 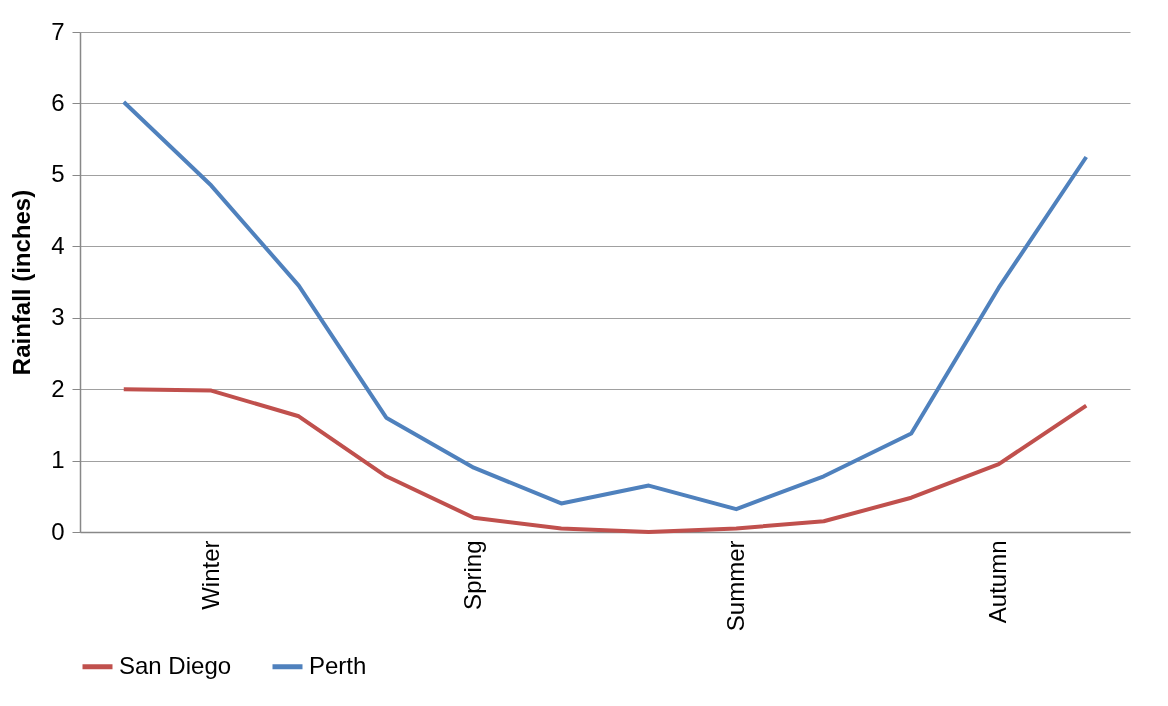 What do you see at coordinates (58, 31) in the screenshot?
I see `y-tick-label: 7` at bounding box center [58, 31].